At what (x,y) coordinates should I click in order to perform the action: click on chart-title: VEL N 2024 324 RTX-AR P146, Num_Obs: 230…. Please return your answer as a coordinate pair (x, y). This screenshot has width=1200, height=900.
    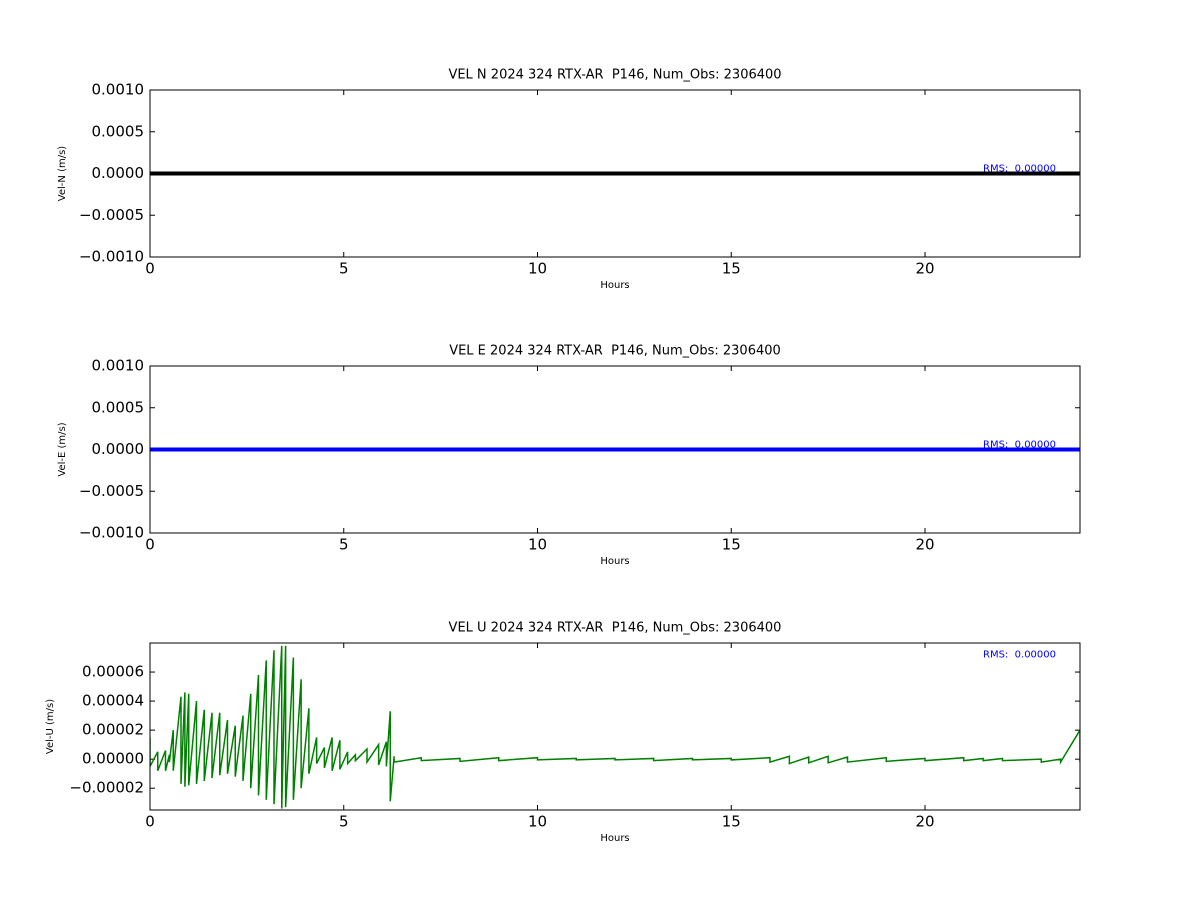
    Looking at the image, I should click on (614, 75).